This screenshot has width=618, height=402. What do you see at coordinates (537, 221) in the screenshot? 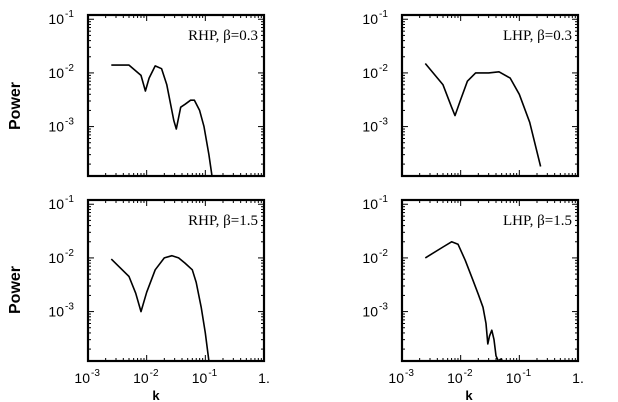
I see `panel-annotation: LHP, β=1.5` at bounding box center [537, 221].